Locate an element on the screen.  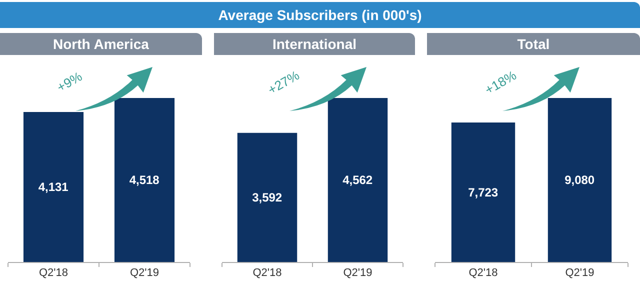
chart-title: North America is located at coordinates (101, 44).